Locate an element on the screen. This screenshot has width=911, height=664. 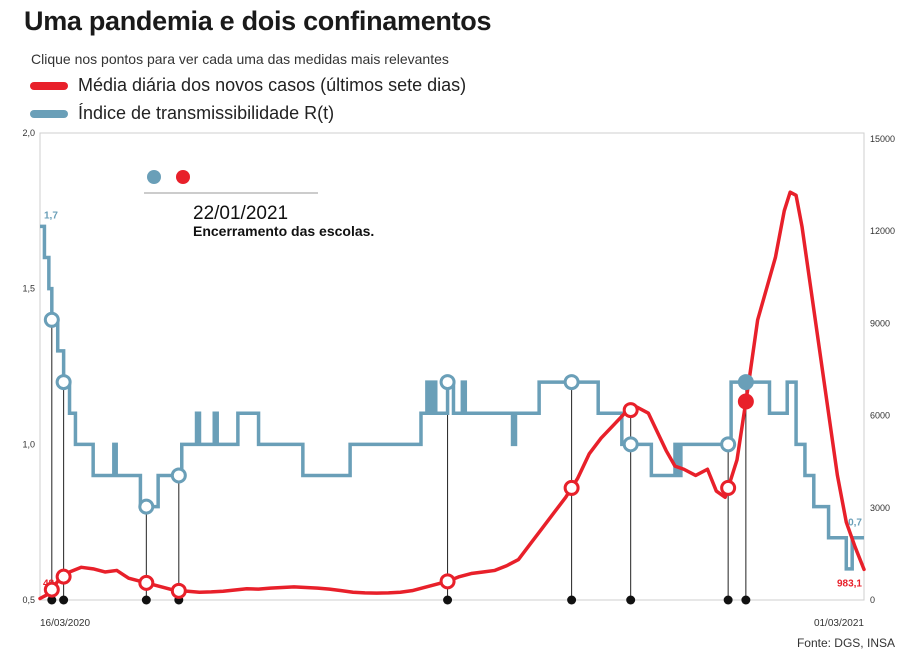
rt-start-label: 1,7 is located at coordinates (51, 215).